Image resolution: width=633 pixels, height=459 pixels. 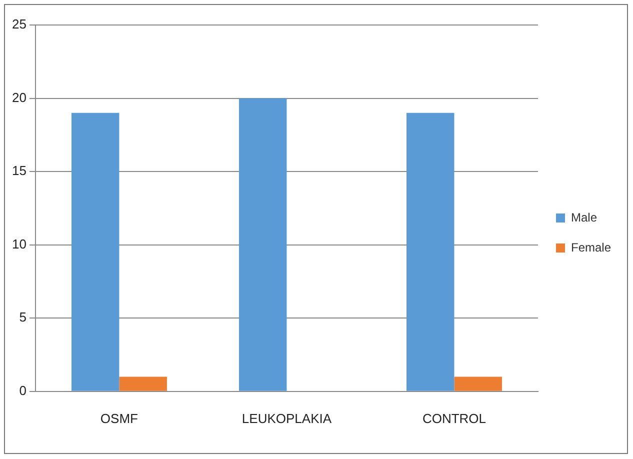 What do you see at coordinates (19, 97) in the screenshot?
I see `y-tick-label: 20` at bounding box center [19, 97].